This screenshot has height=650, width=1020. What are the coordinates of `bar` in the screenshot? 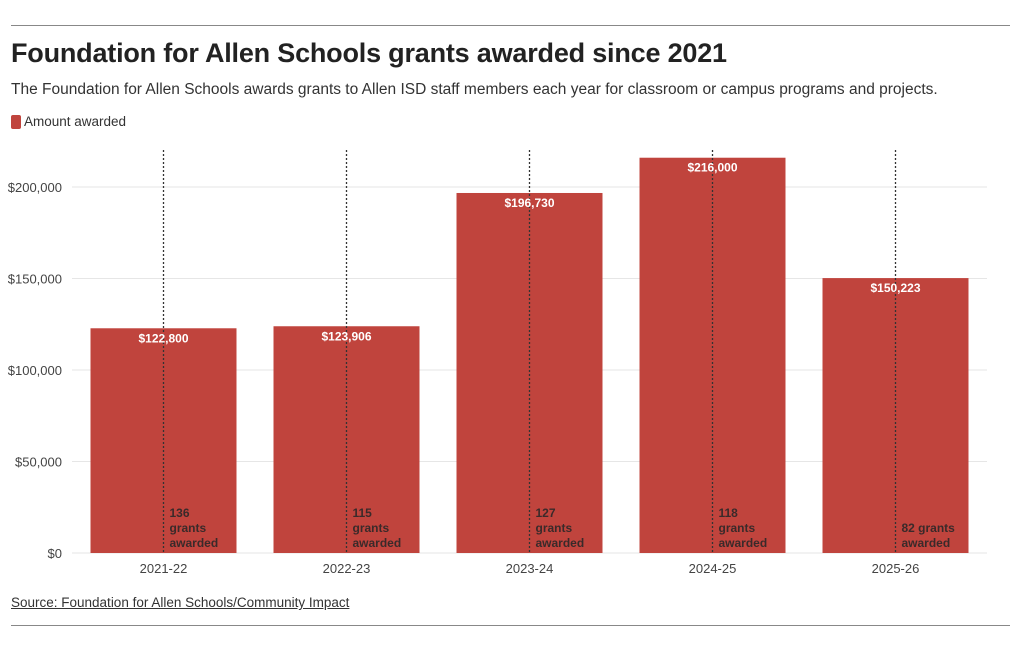 It's located at (529, 372).